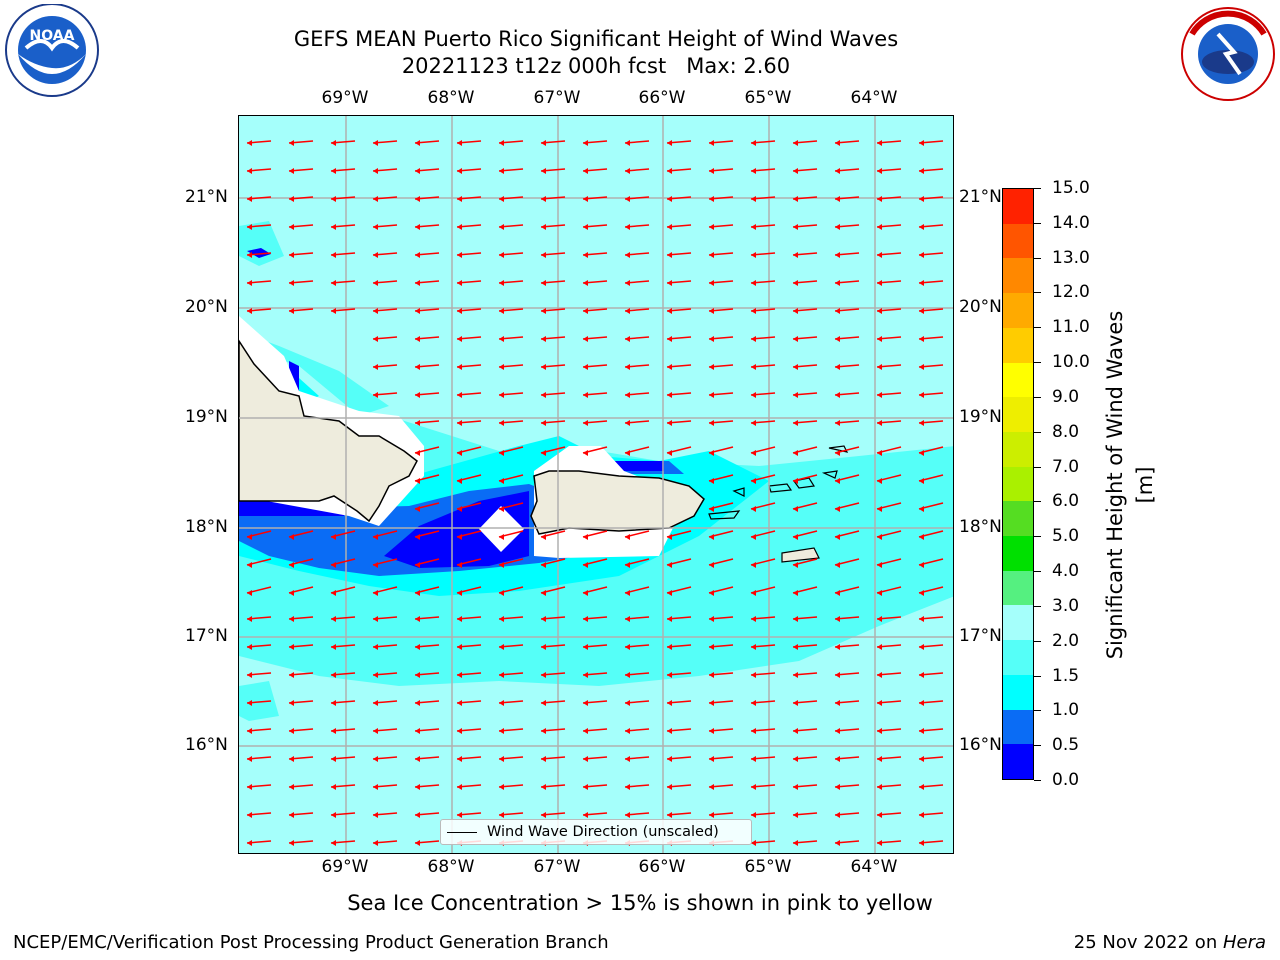 This screenshot has height=960, width=1280. I want to click on puerto-rico-land, so click(617, 502).